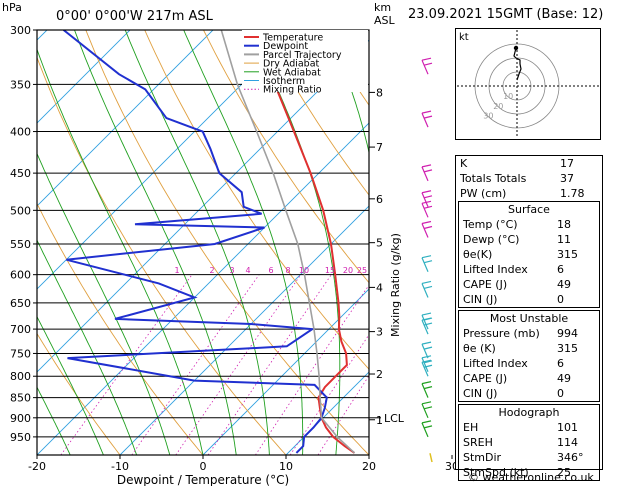 Image resolution: width=629 pixels, height=486 pixels. Describe the element at coordinates (520, 442) in the screenshot. I see `hodograph-panel-row: SREH 114` at that location.